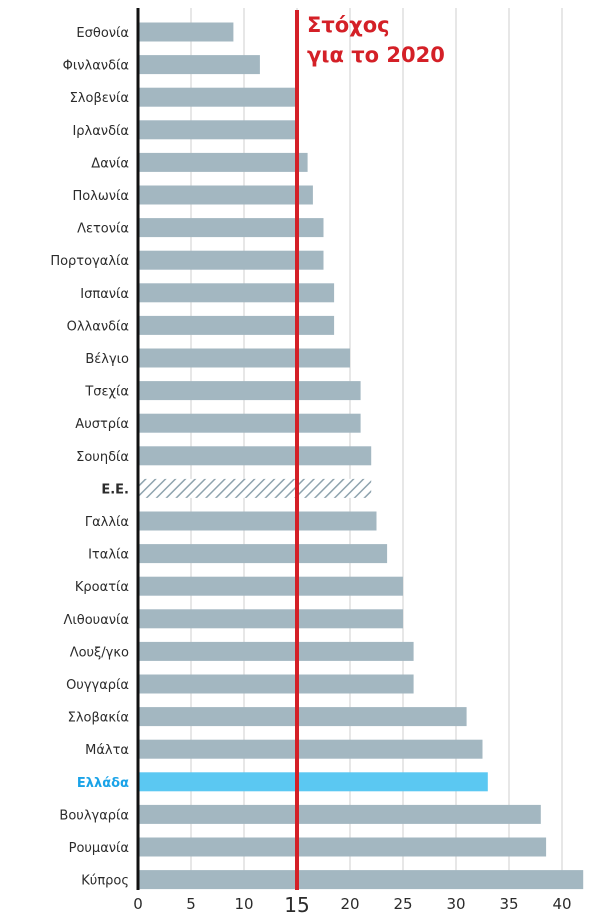  I want to click on category-label: Ε.Ε., so click(115, 489).